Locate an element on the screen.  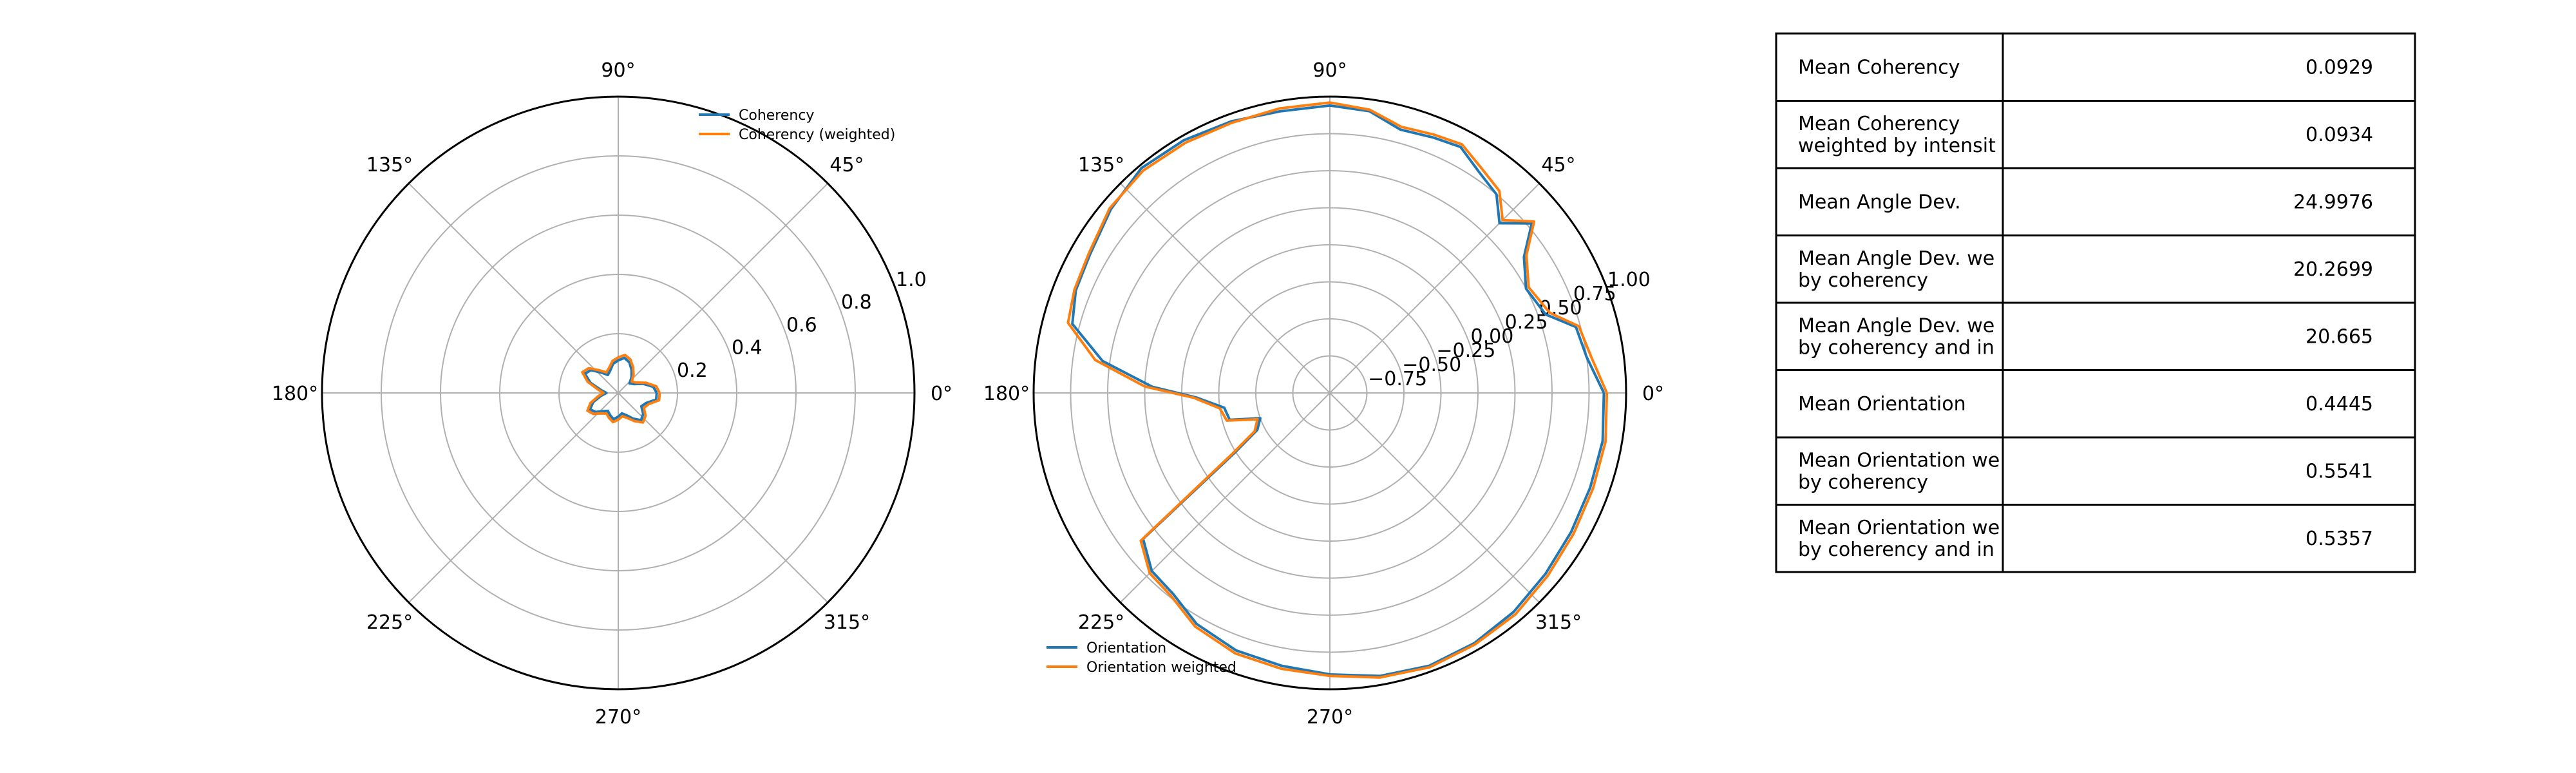
table-value-text: 0.0929 is located at coordinates (2339, 67).